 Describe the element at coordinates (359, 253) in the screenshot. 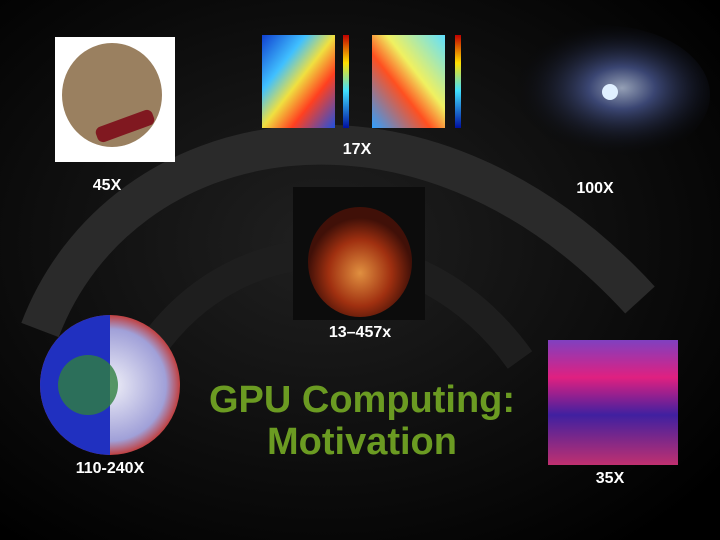

I see `heart-image` at that location.